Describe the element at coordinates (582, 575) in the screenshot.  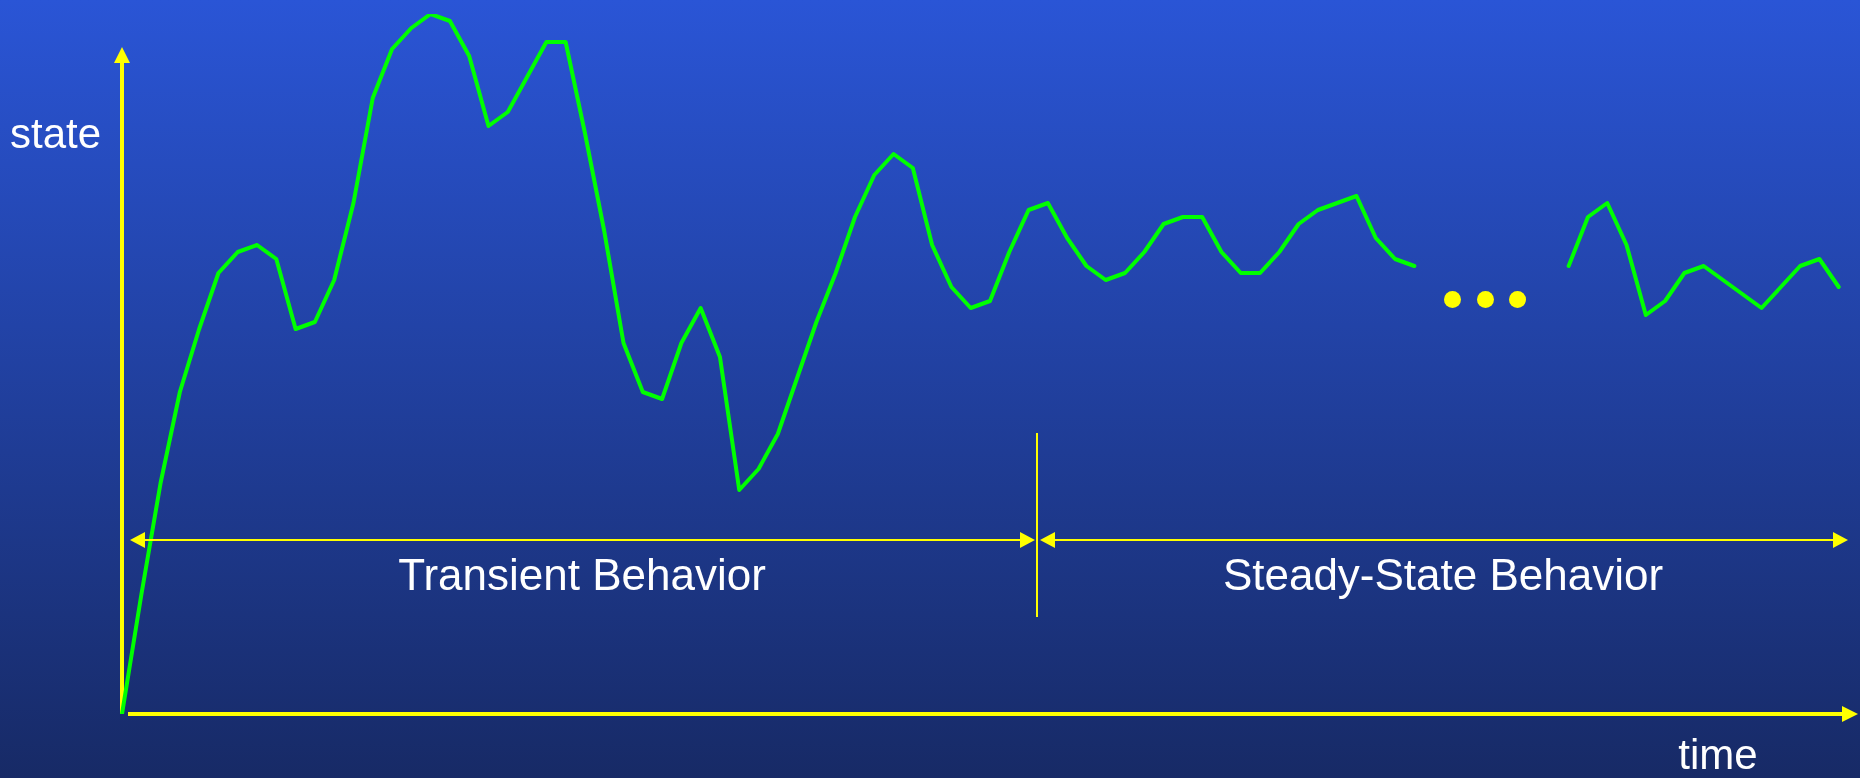
I see `annotation: Transient Behavior` at that location.